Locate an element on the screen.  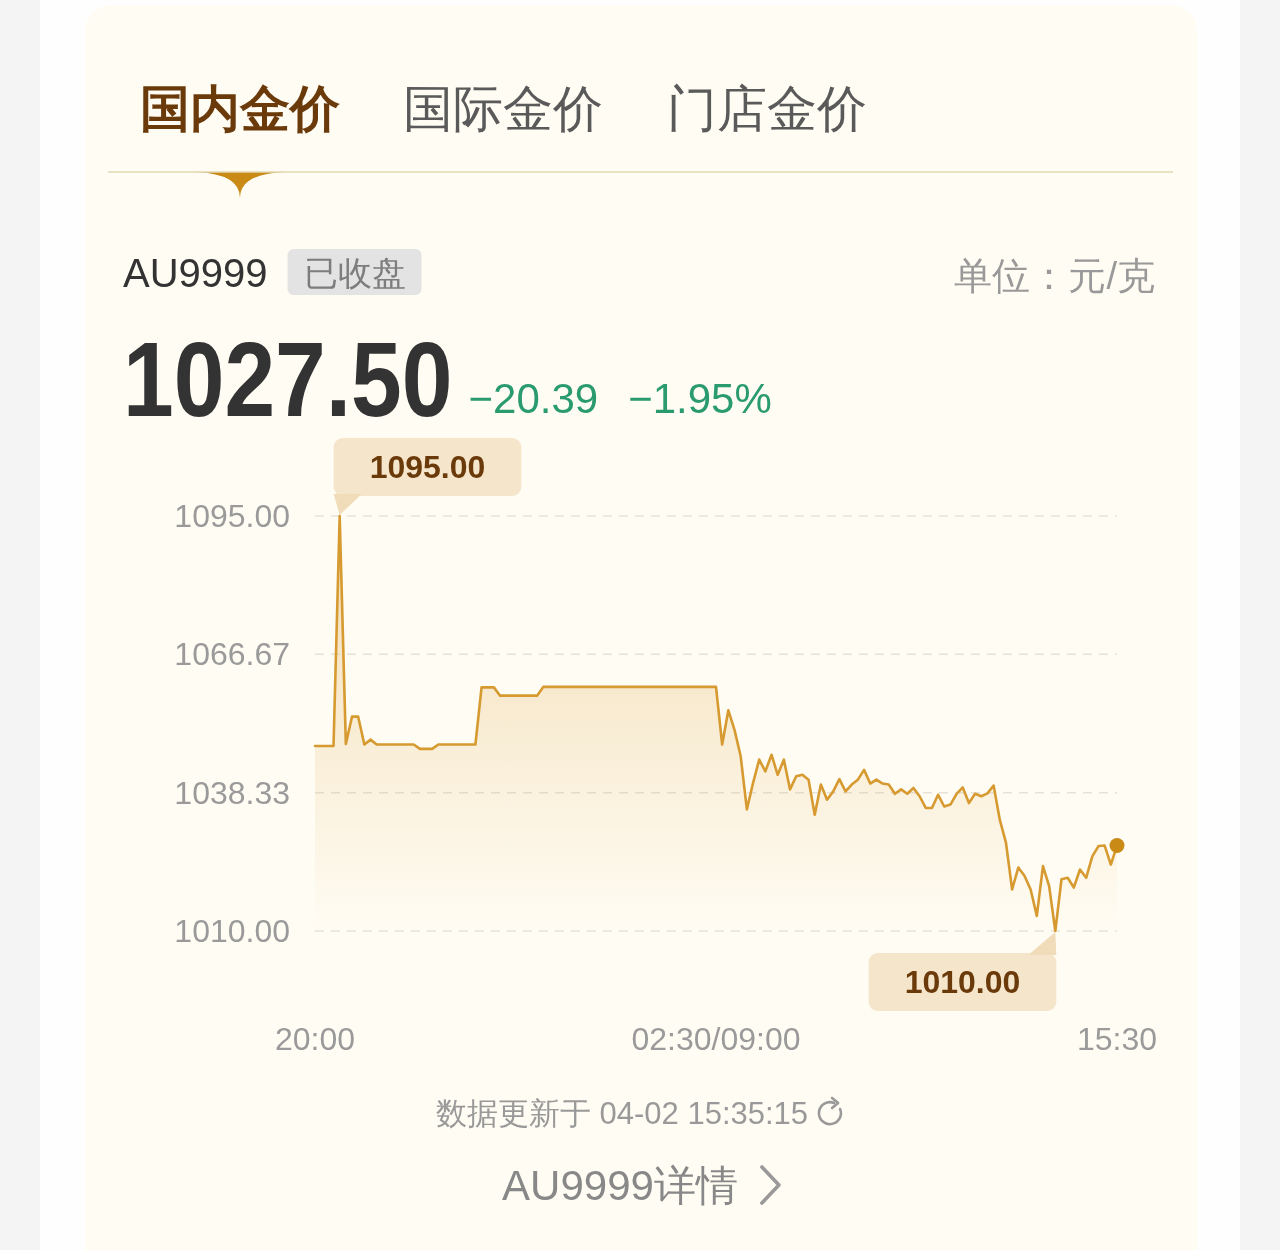
y-tick-label: 1010.00 is located at coordinates (232, 931).